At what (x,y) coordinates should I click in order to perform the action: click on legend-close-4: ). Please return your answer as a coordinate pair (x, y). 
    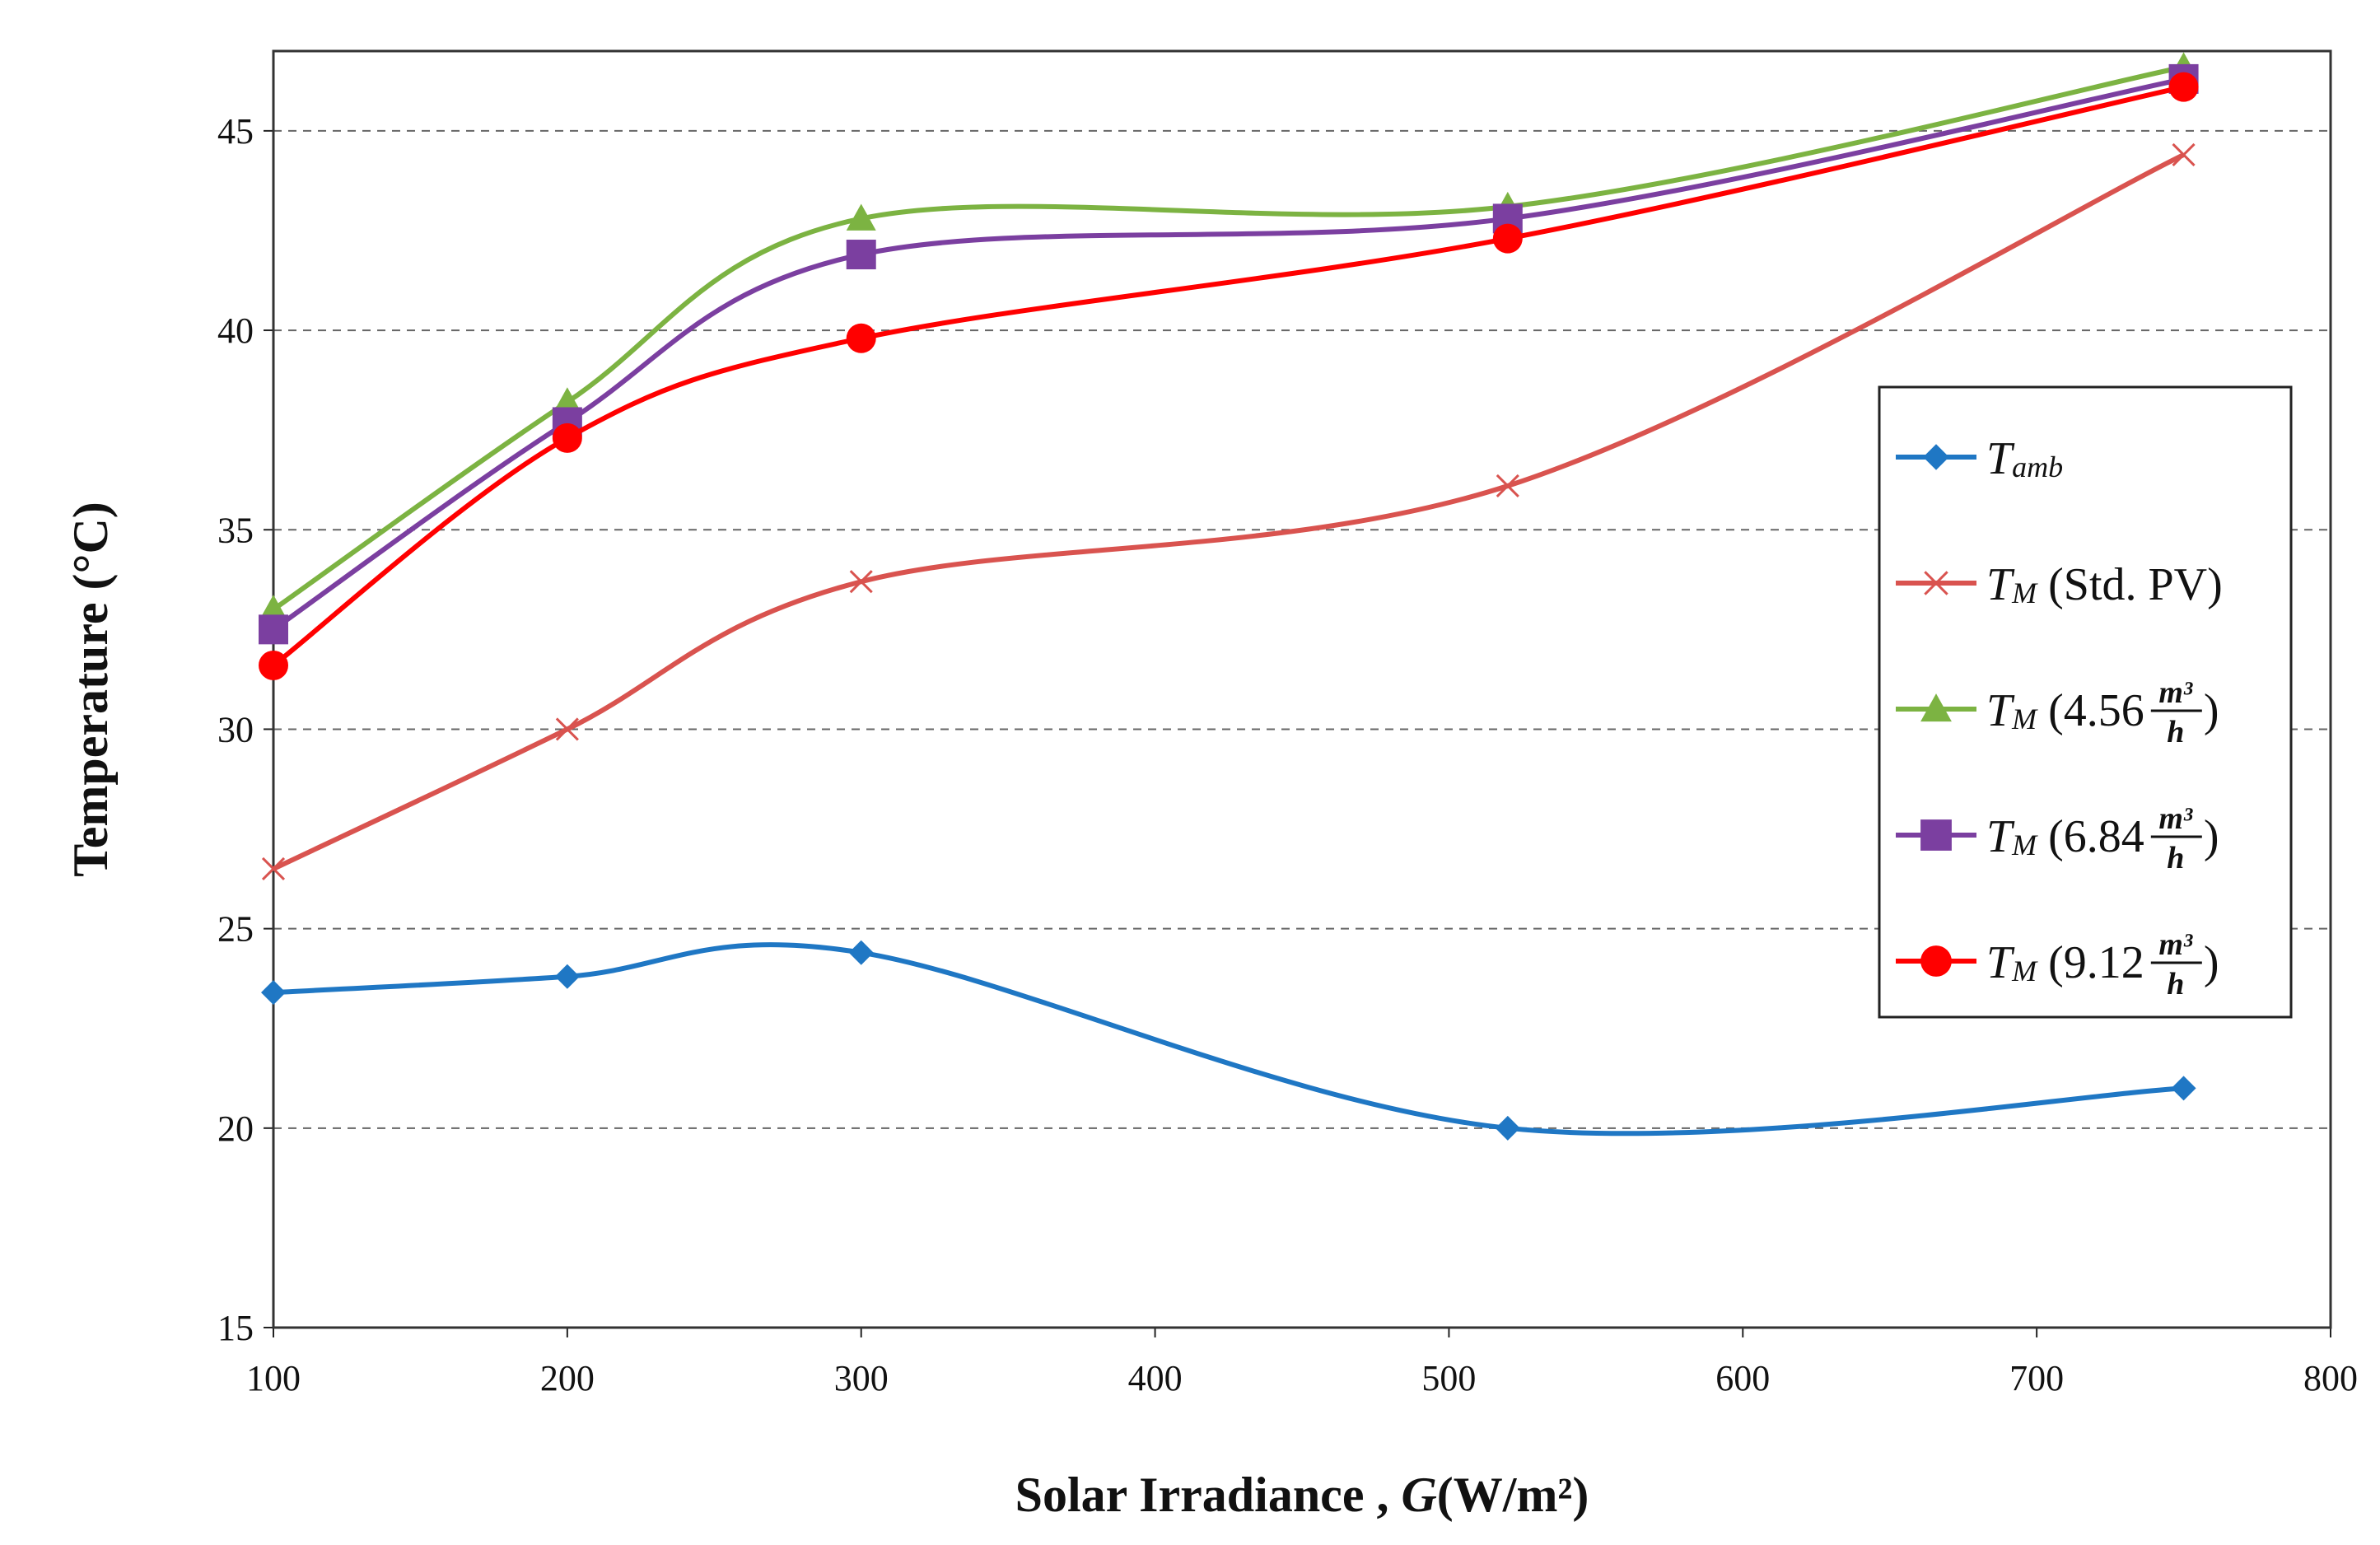
    Looking at the image, I should click on (2211, 962).